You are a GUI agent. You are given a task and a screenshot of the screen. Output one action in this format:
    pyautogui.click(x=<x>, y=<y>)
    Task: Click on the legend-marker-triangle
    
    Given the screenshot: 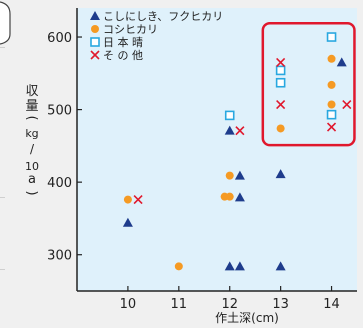 What is the action you would take?
    pyautogui.click(x=95, y=15)
    